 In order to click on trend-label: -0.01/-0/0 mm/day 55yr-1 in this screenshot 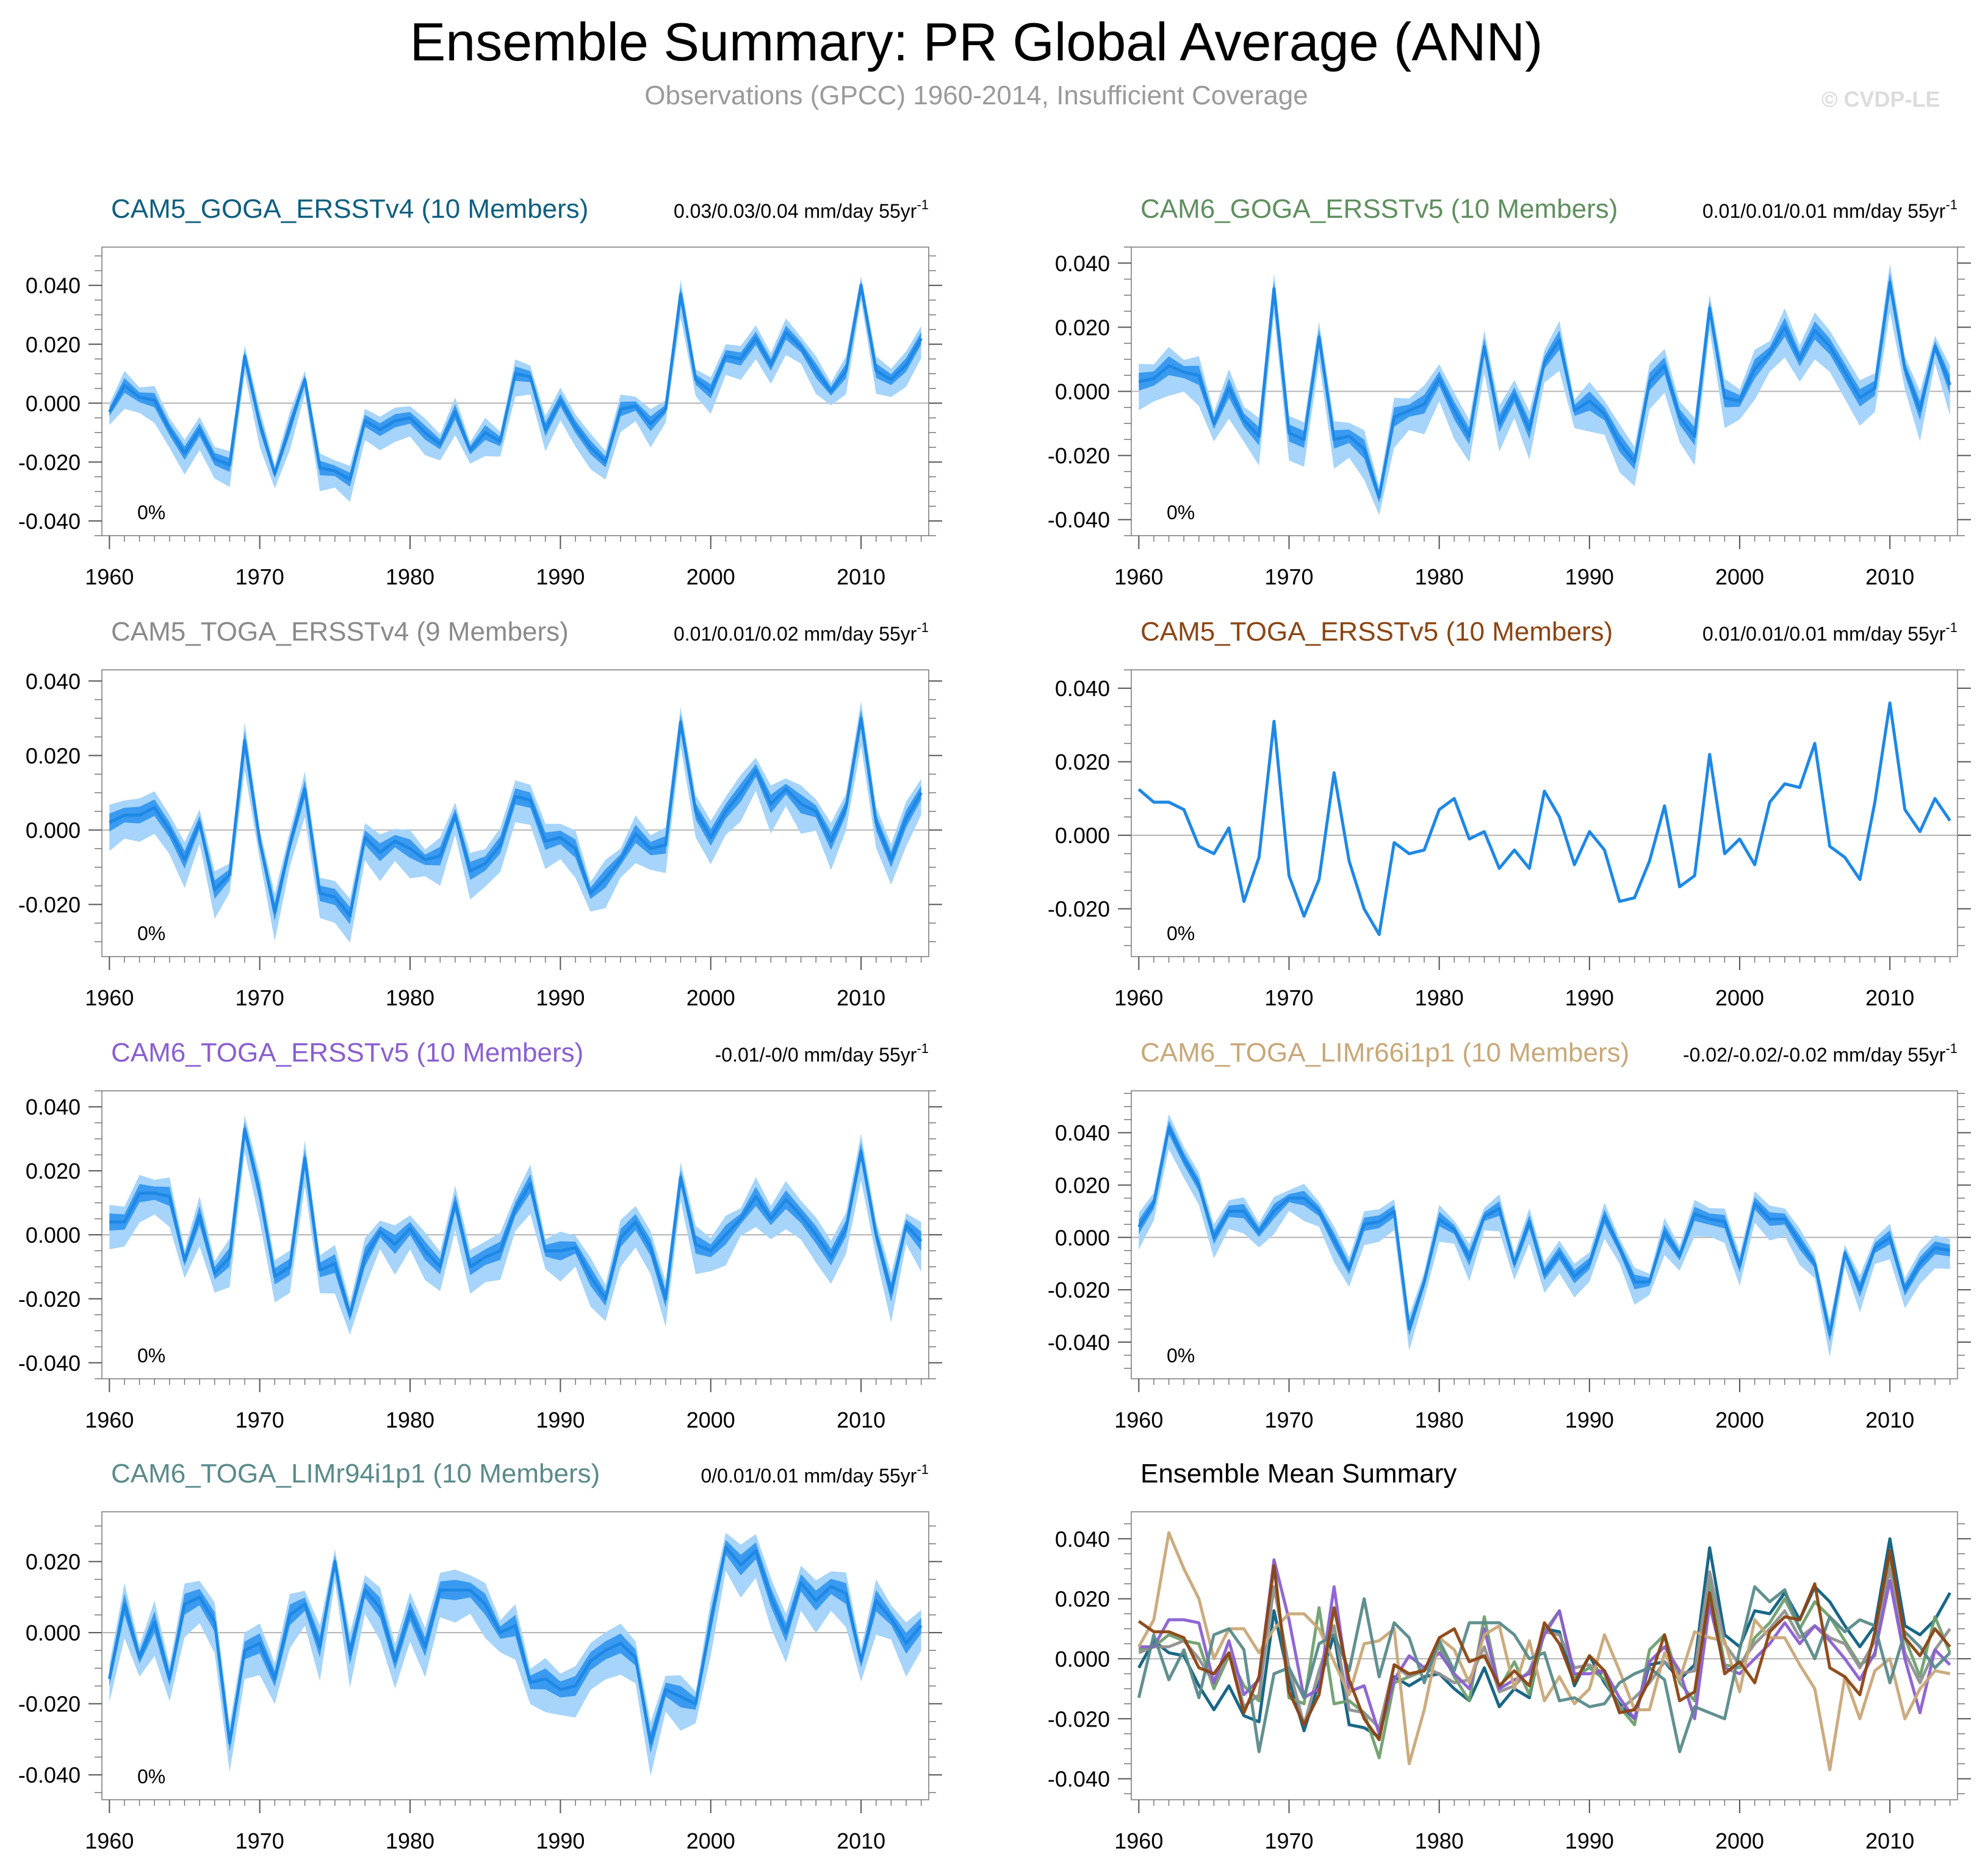, I will do `click(822, 1053)`.